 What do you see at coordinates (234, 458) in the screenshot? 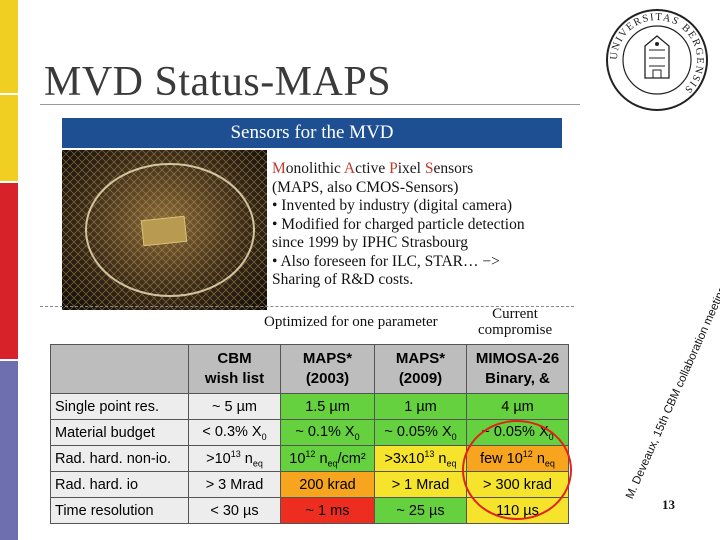
I see `cell-cbm: >1013 neq` at bounding box center [234, 458].